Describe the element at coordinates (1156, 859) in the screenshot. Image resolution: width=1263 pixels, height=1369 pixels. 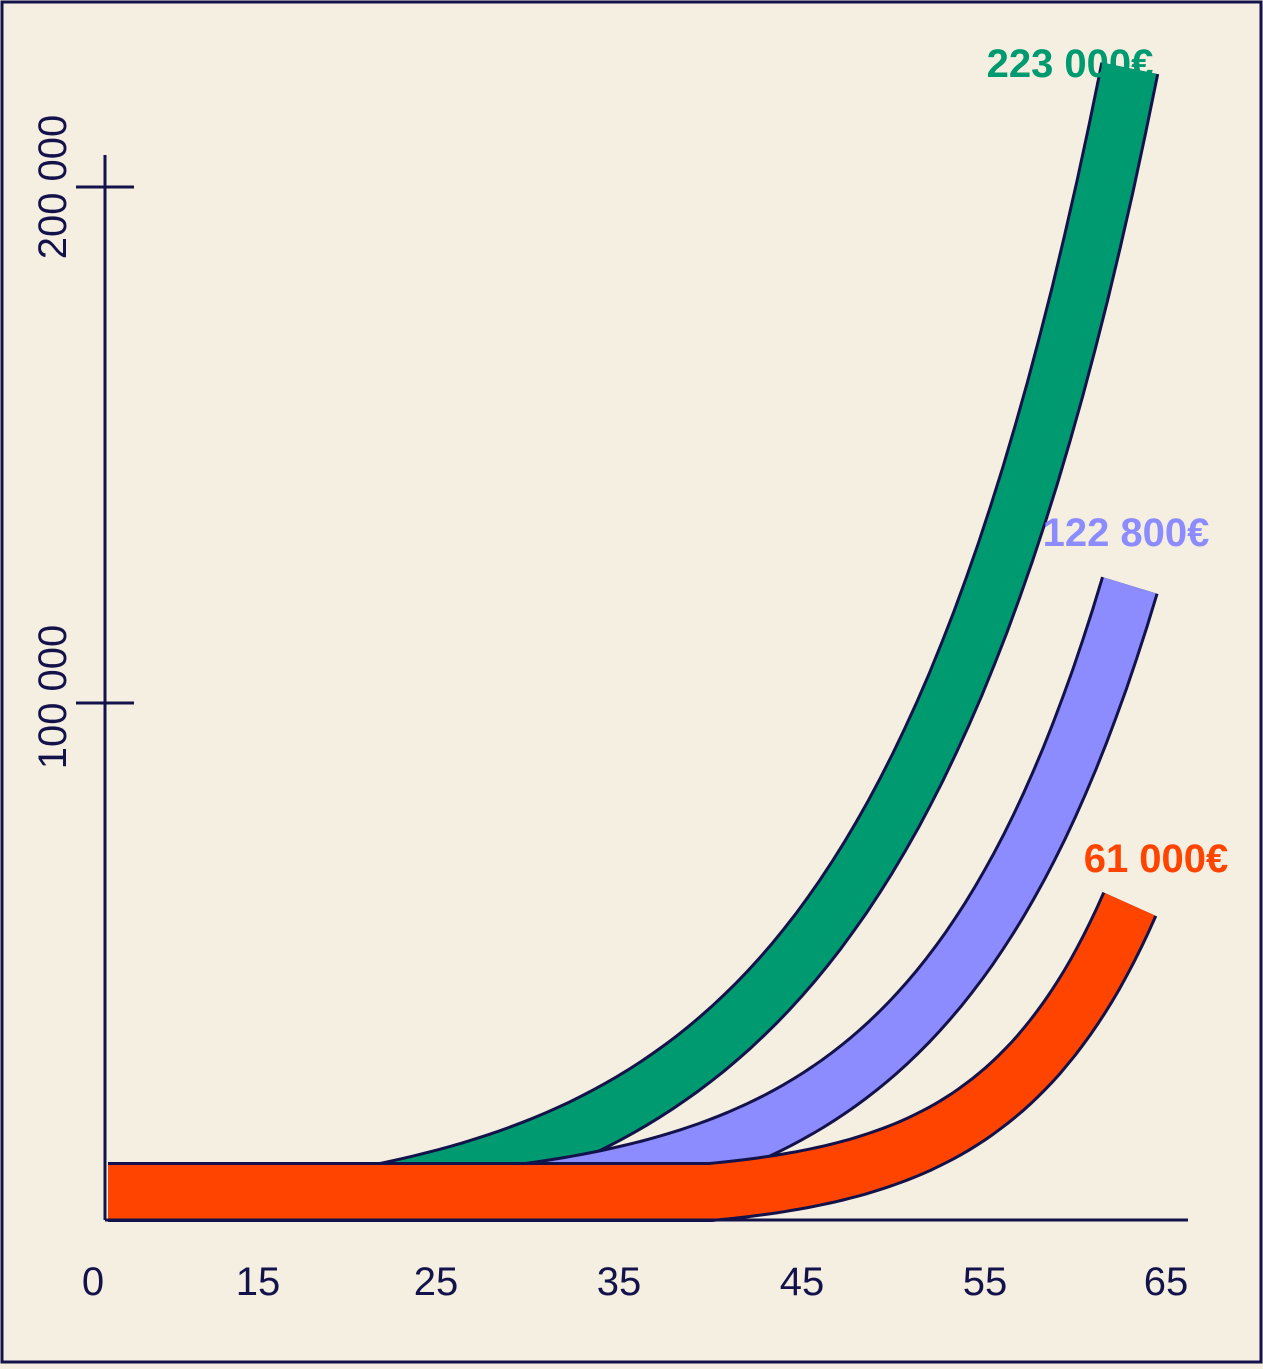
I see `end-label-series-3: 61 000€` at that location.